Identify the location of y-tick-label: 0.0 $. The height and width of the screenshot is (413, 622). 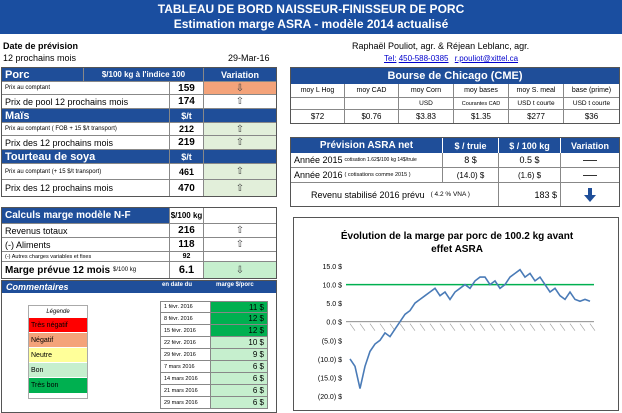
(334, 323).